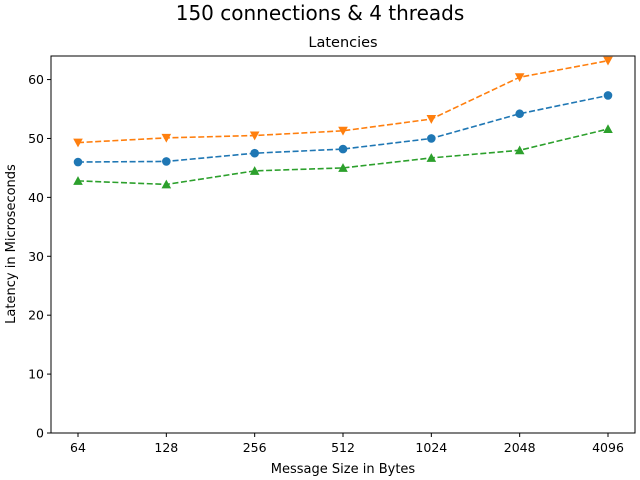 The image size is (640, 480). I want to click on y-tick-label: 40, so click(36, 197).